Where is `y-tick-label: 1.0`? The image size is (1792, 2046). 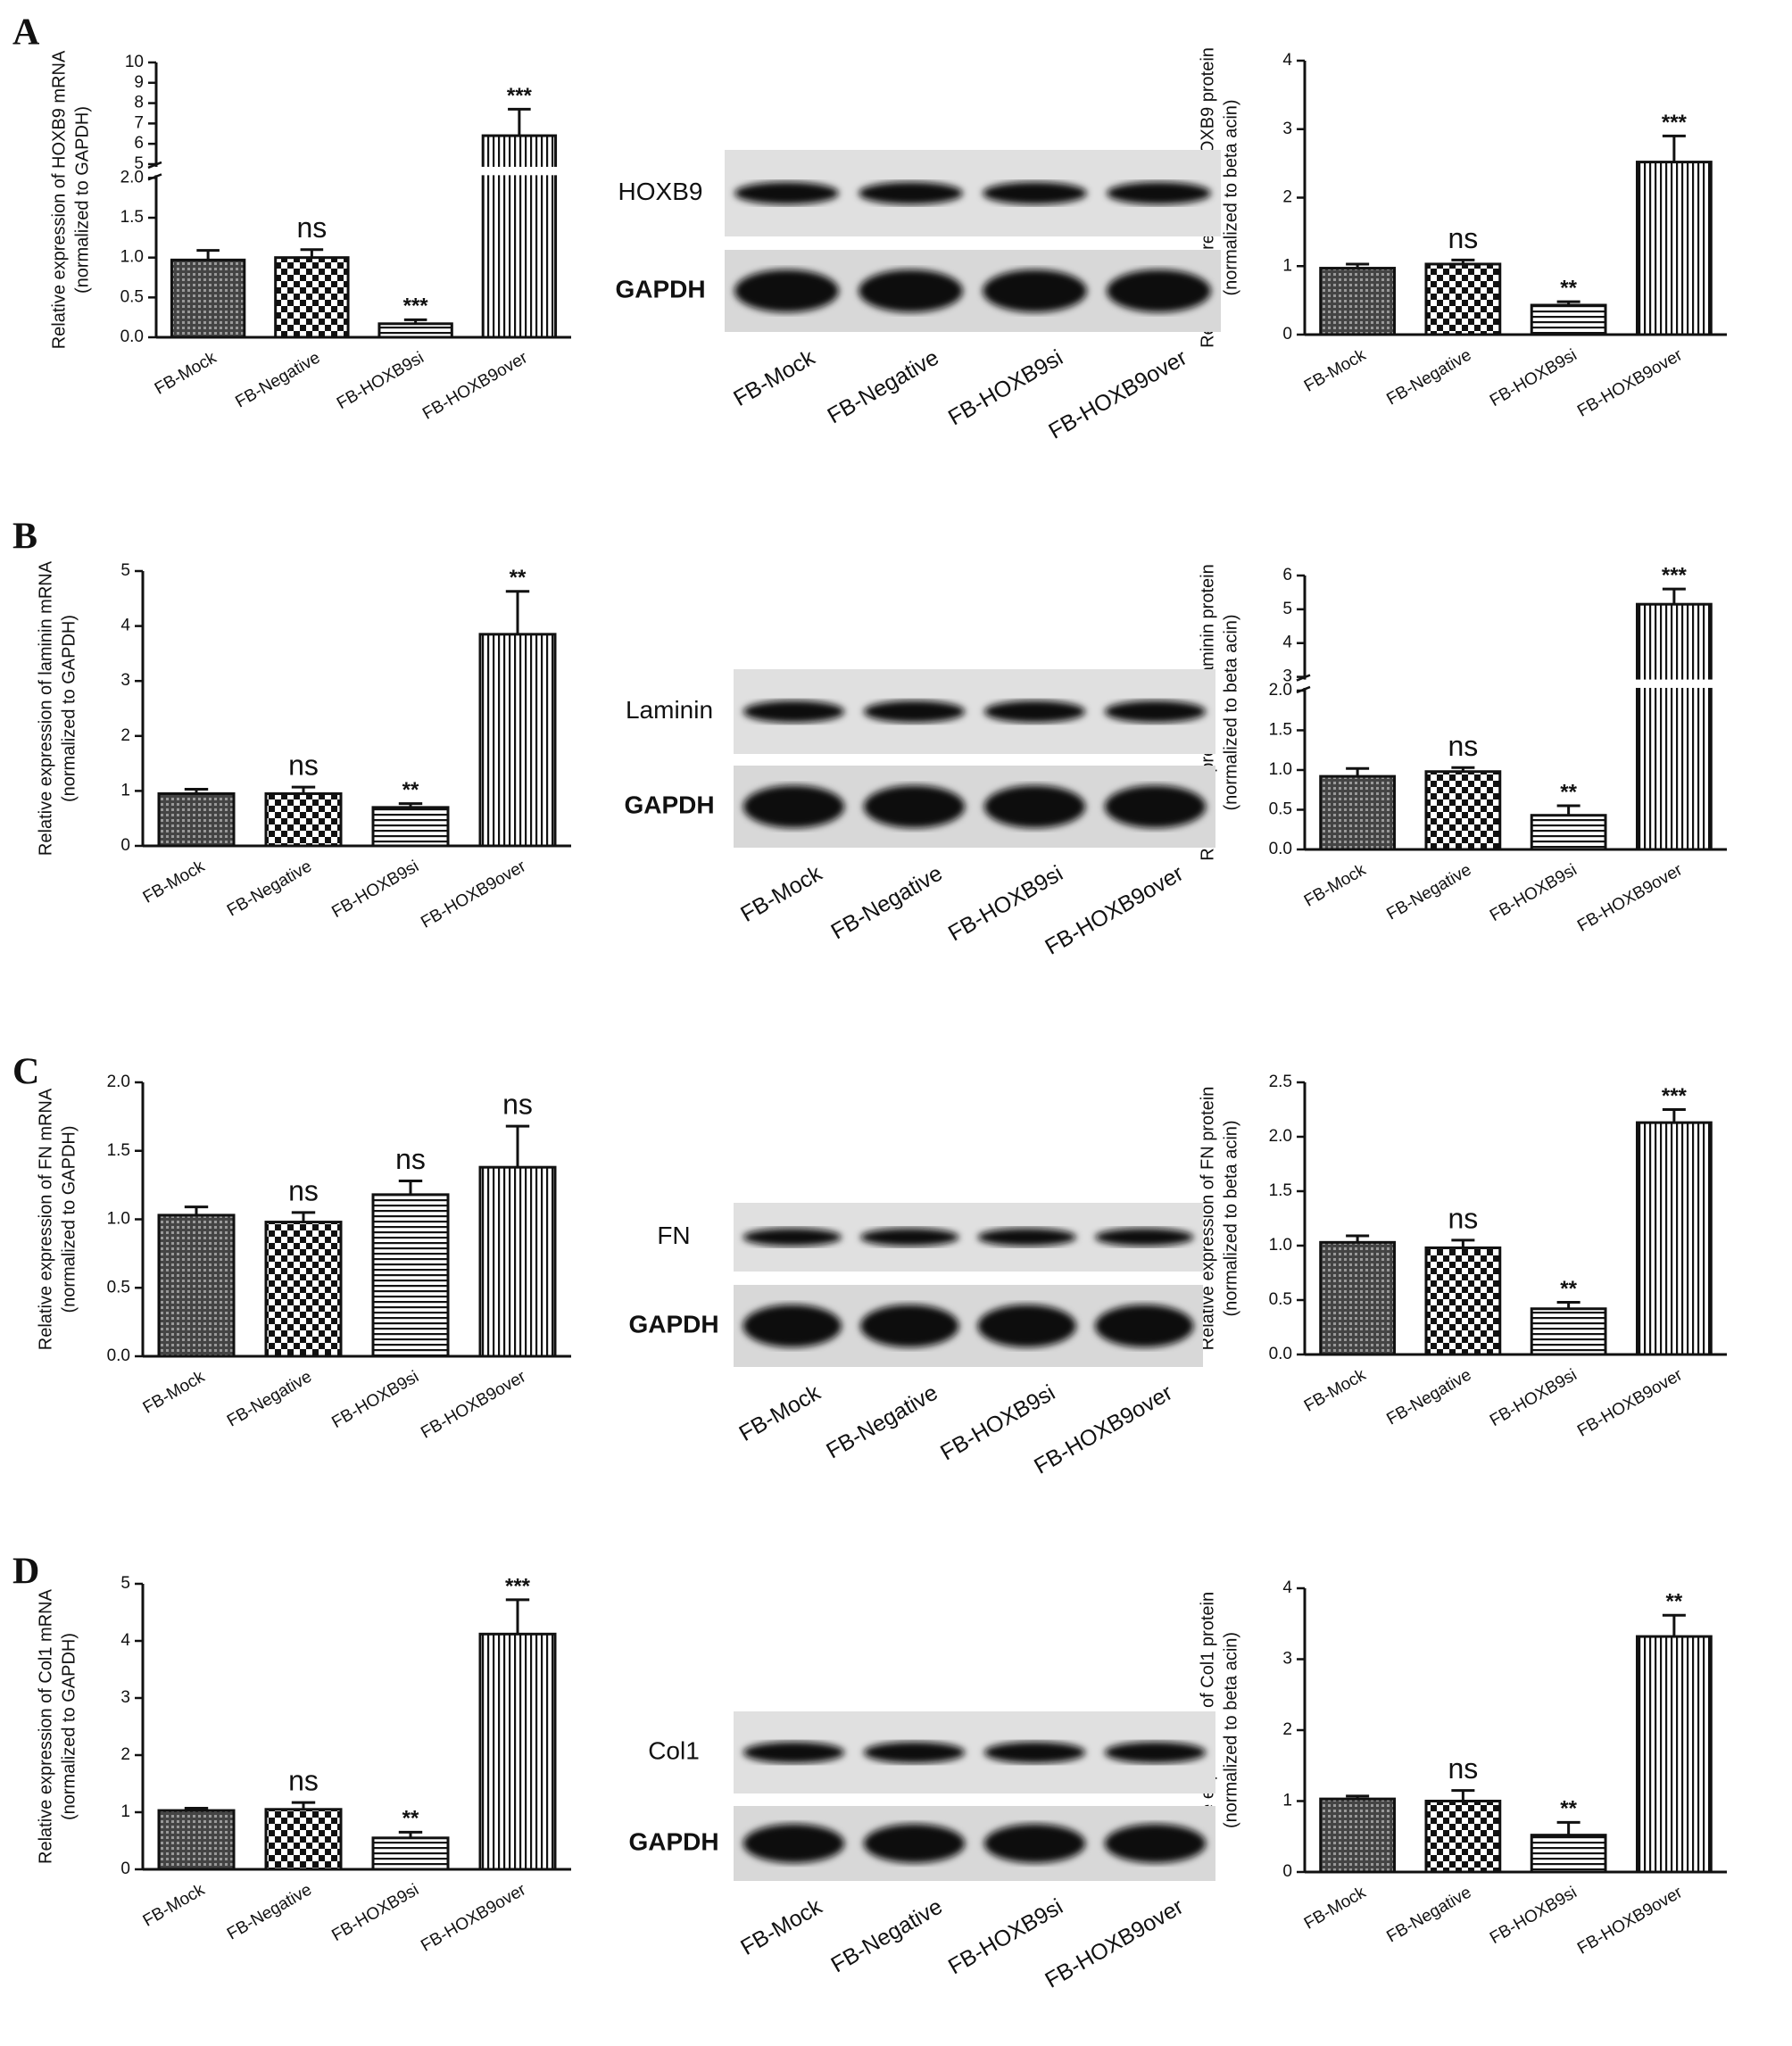 y-tick-label: 1.0 is located at coordinates (118, 1219).